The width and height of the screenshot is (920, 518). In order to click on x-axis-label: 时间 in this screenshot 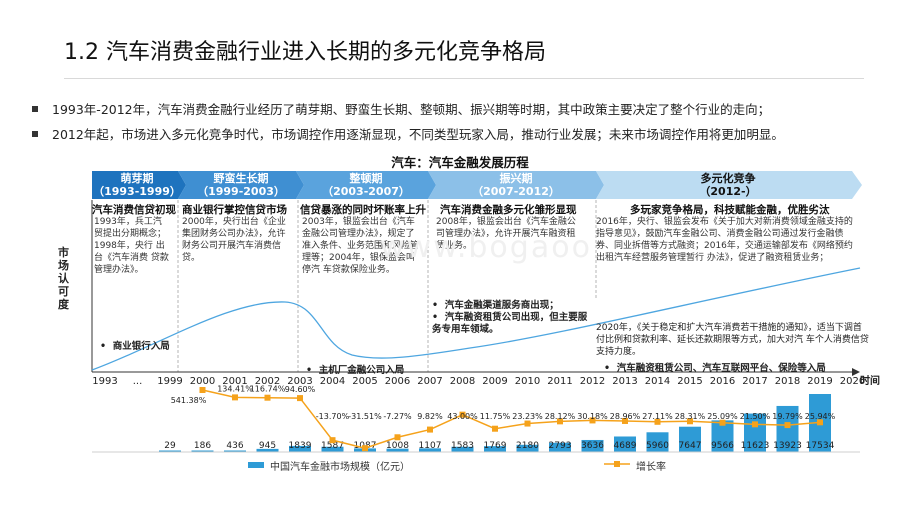, I will do `click(870, 381)`.